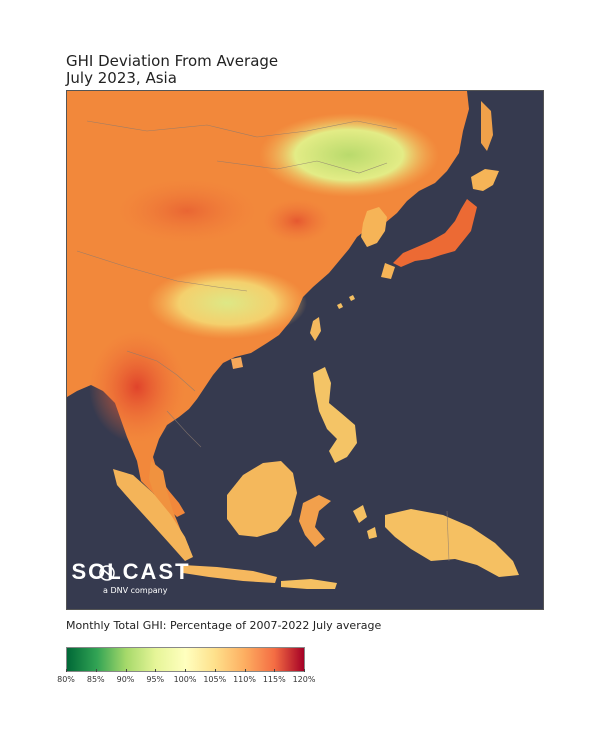 The width and height of the screenshot is (600, 742). I want to click on borneo, so click(262, 499).